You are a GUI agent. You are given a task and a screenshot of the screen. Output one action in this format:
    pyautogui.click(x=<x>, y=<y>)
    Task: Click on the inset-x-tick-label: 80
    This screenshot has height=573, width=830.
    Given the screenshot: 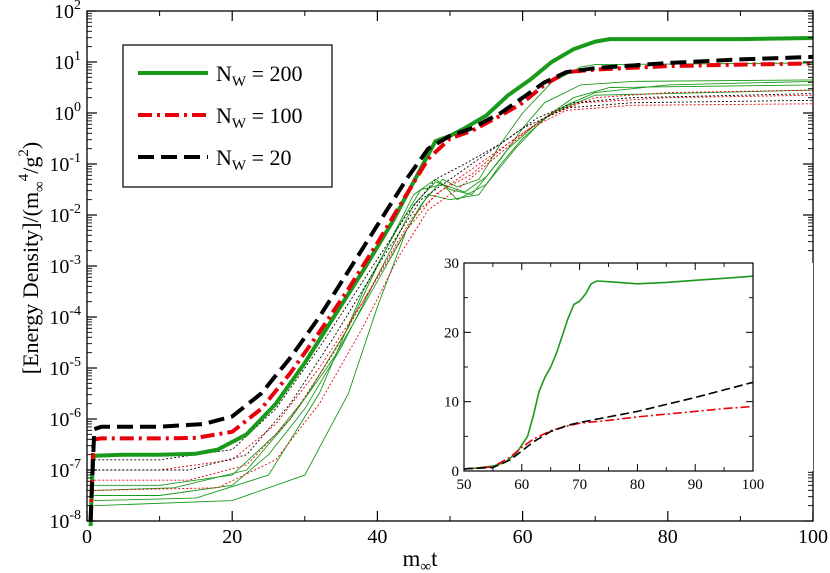 What is the action you would take?
    pyautogui.click(x=637, y=485)
    